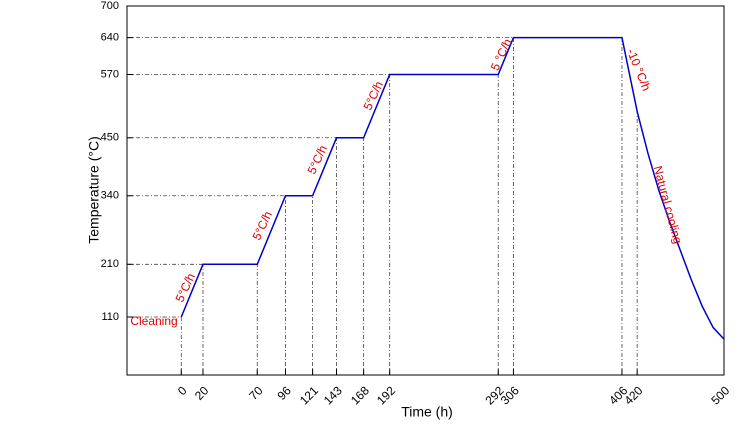  What do you see at coordinates (386, 395) in the screenshot?
I see `x-tick-label: 192` at bounding box center [386, 395].